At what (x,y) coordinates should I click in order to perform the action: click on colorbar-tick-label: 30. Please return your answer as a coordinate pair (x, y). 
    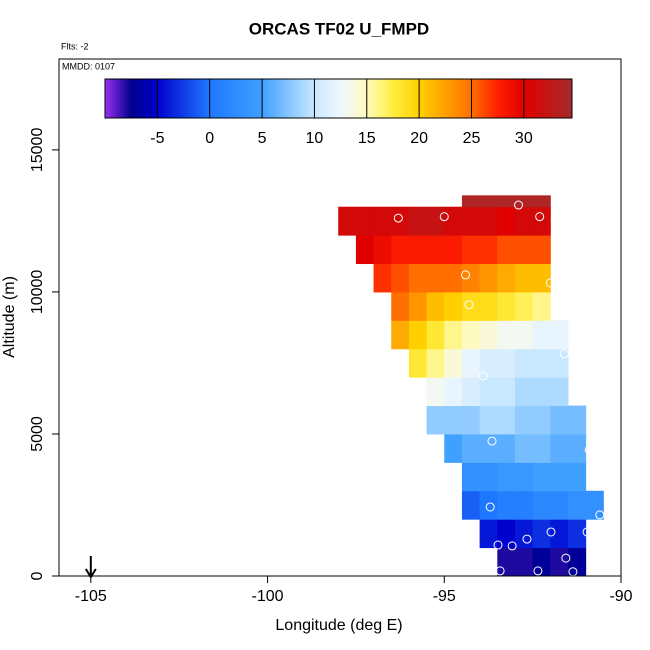
    Looking at the image, I should click on (524, 138).